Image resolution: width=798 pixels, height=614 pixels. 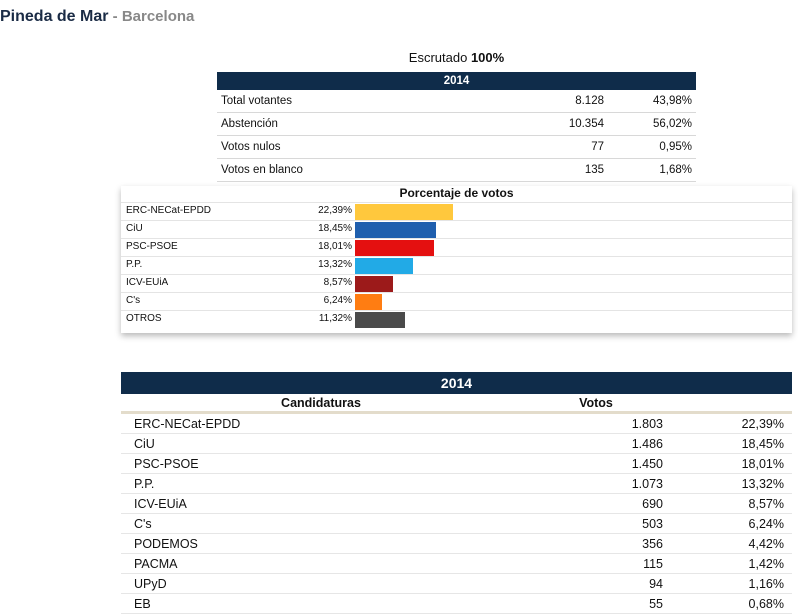 What do you see at coordinates (456, 319) in the screenshot?
I see `chart-row: OTROS 11,32%` at bounding box center [456, 319].